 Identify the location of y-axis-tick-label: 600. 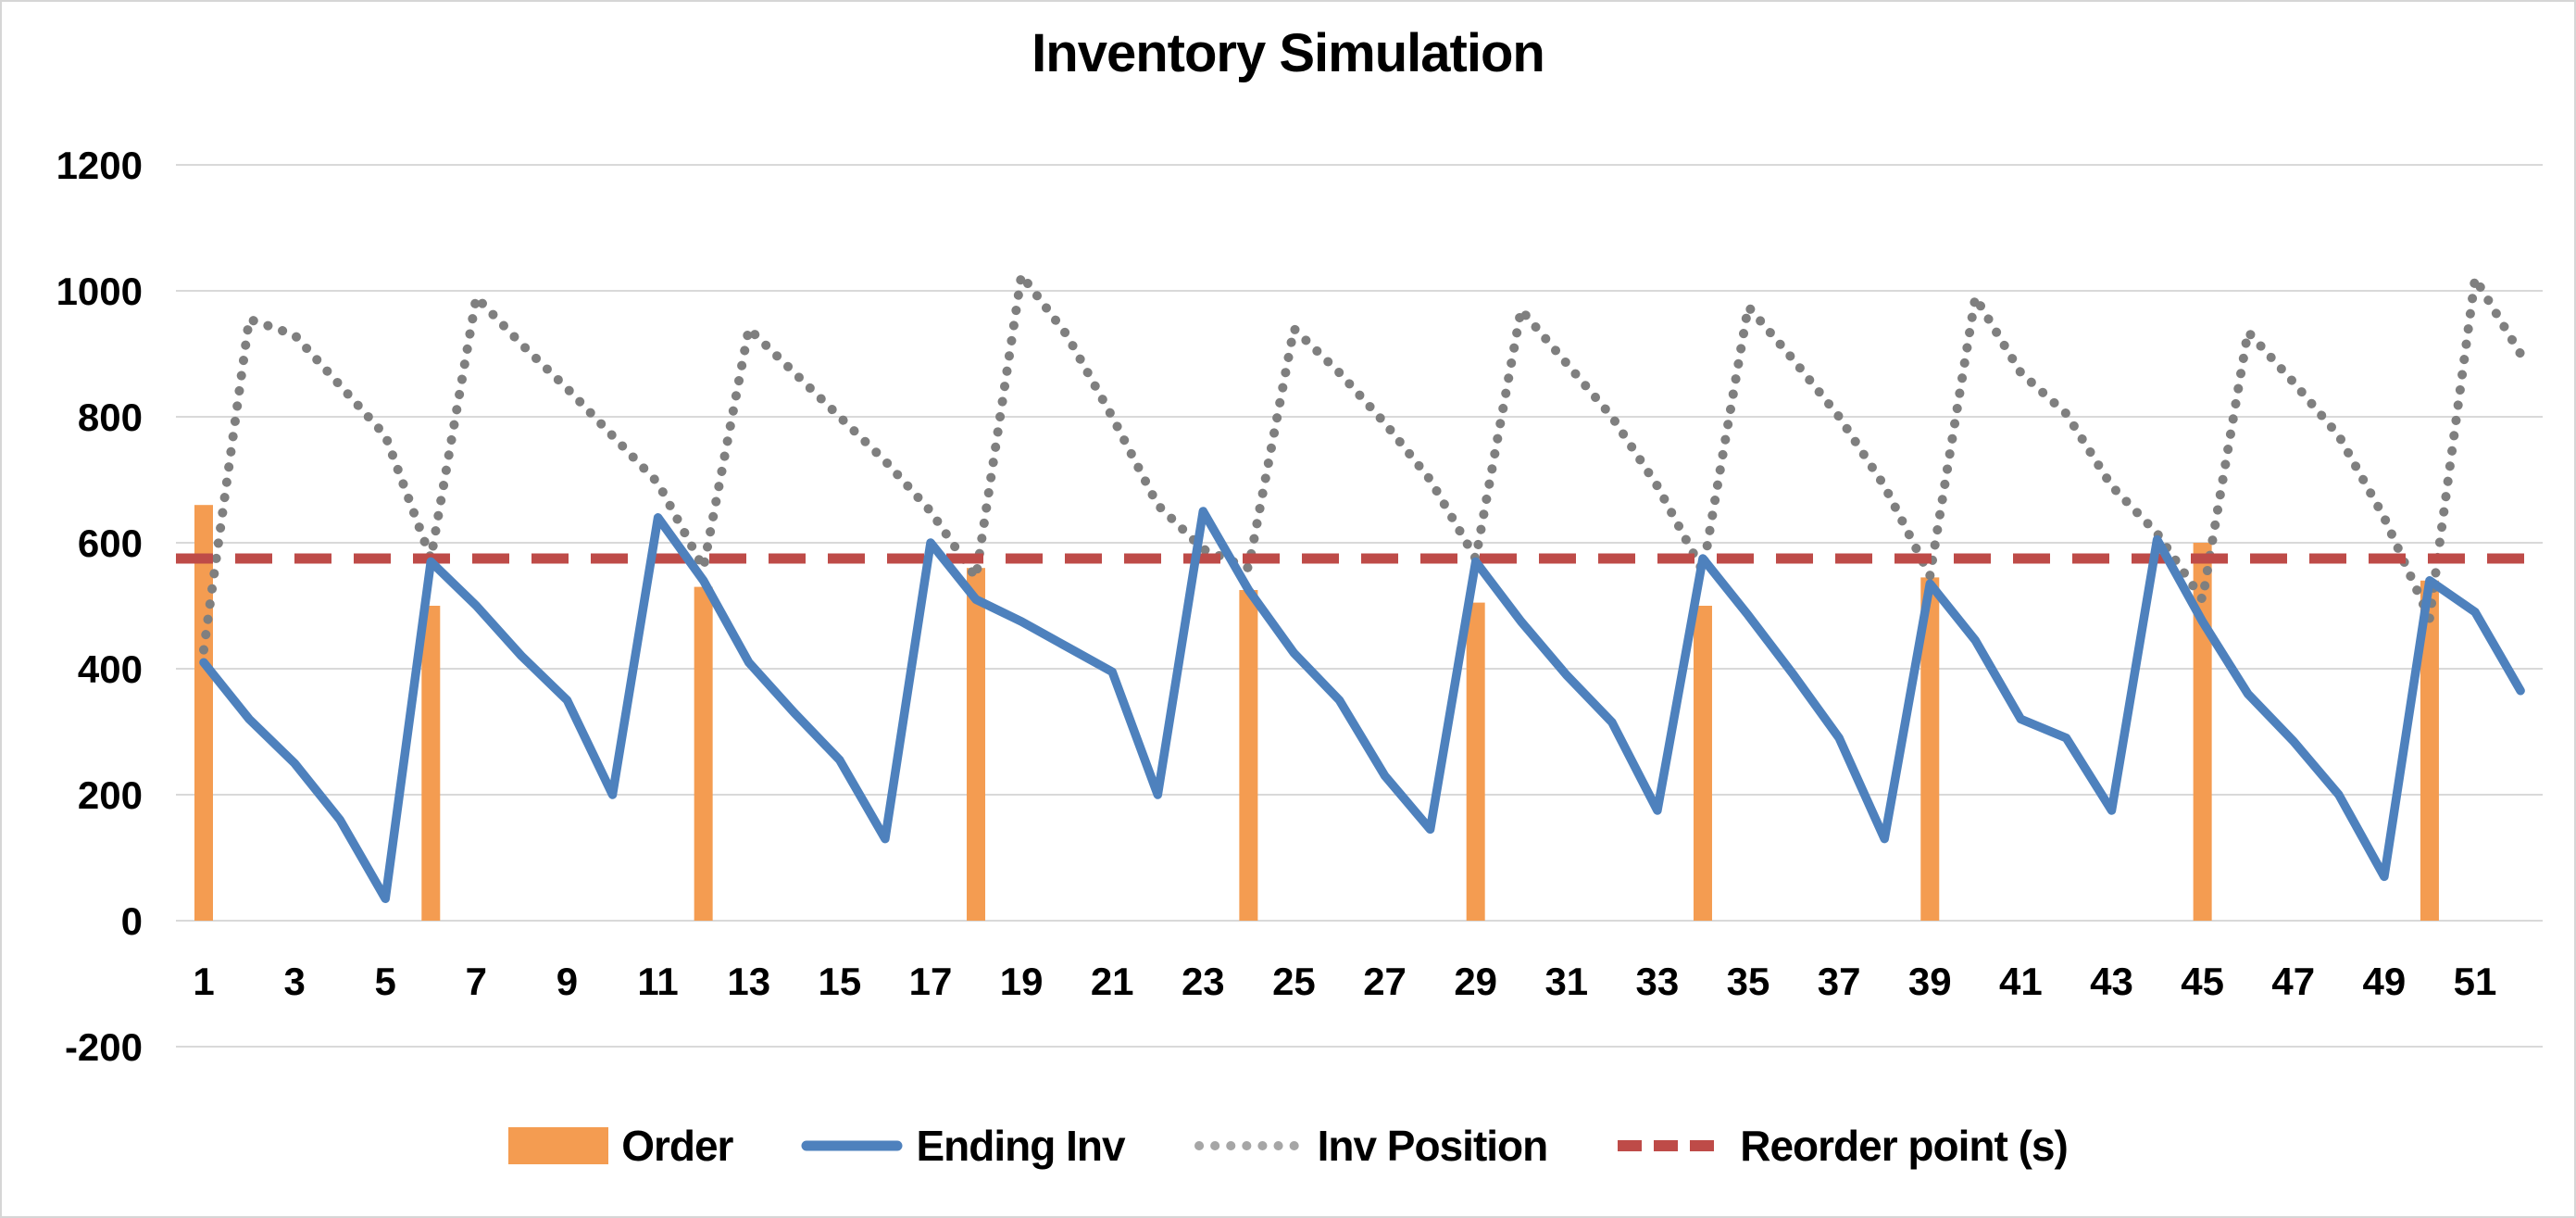
(111, 543).